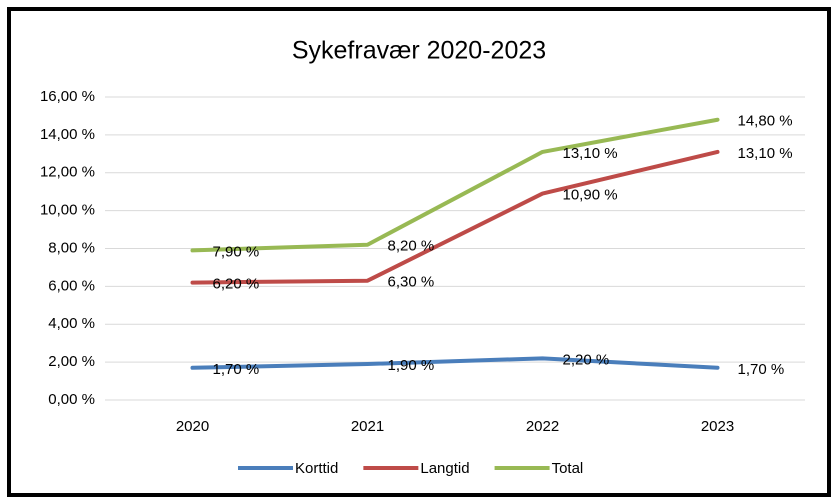  I want to click on data-label: 10,90 %, so click(590, 195).